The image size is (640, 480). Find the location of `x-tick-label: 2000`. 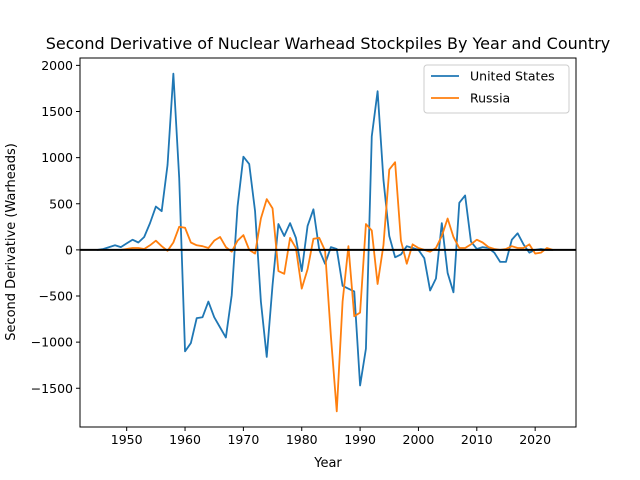

x-tick-label: 2000 is located at coordinates (419, 439).